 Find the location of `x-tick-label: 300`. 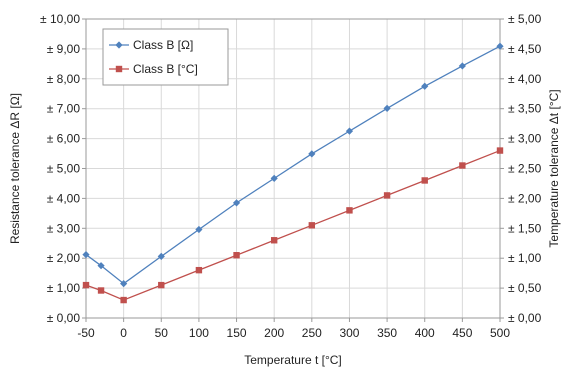

x-tick-label: 300 is located at coordinates (349, 333).